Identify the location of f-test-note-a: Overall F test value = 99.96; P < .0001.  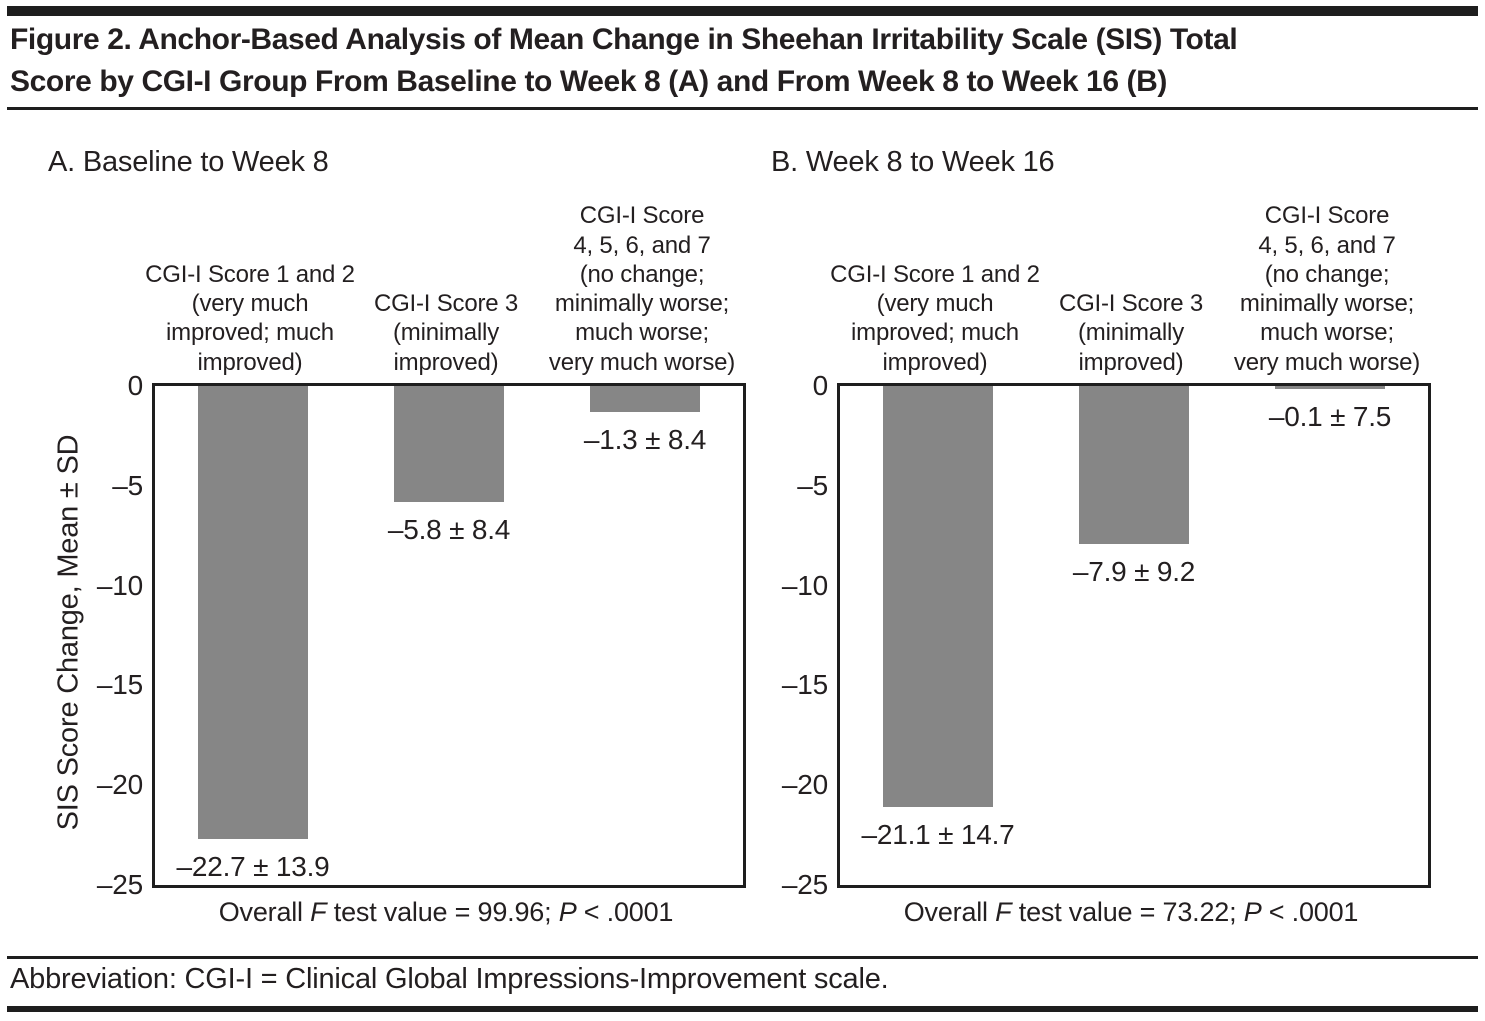
(446, 912).